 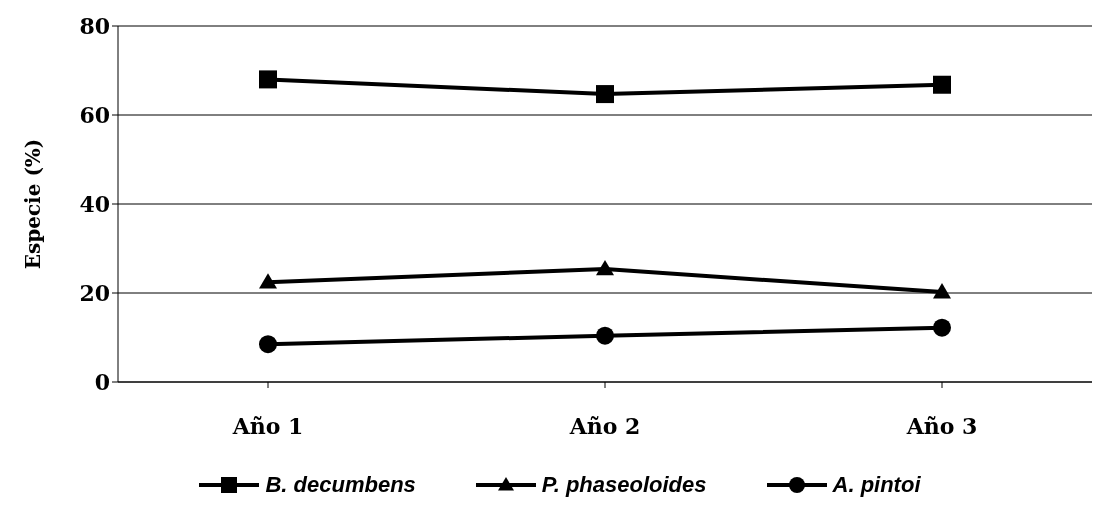 What do you see at coordinates (941, 425) in the screenshot?
I see `x-tick-label: Año 3` at bounding box center [941, 425].